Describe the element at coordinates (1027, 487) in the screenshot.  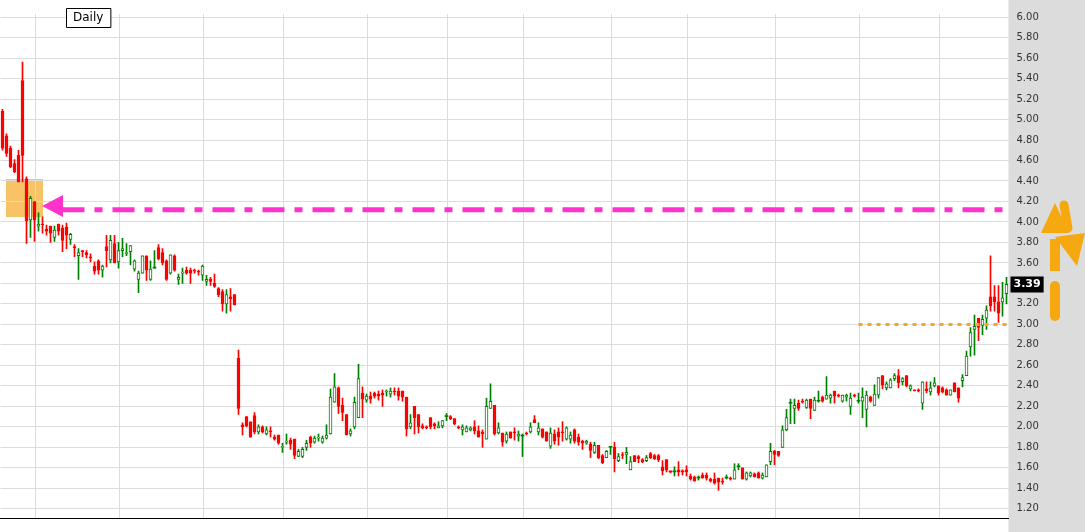
I see `y-tick-label: 1.40` at that location.